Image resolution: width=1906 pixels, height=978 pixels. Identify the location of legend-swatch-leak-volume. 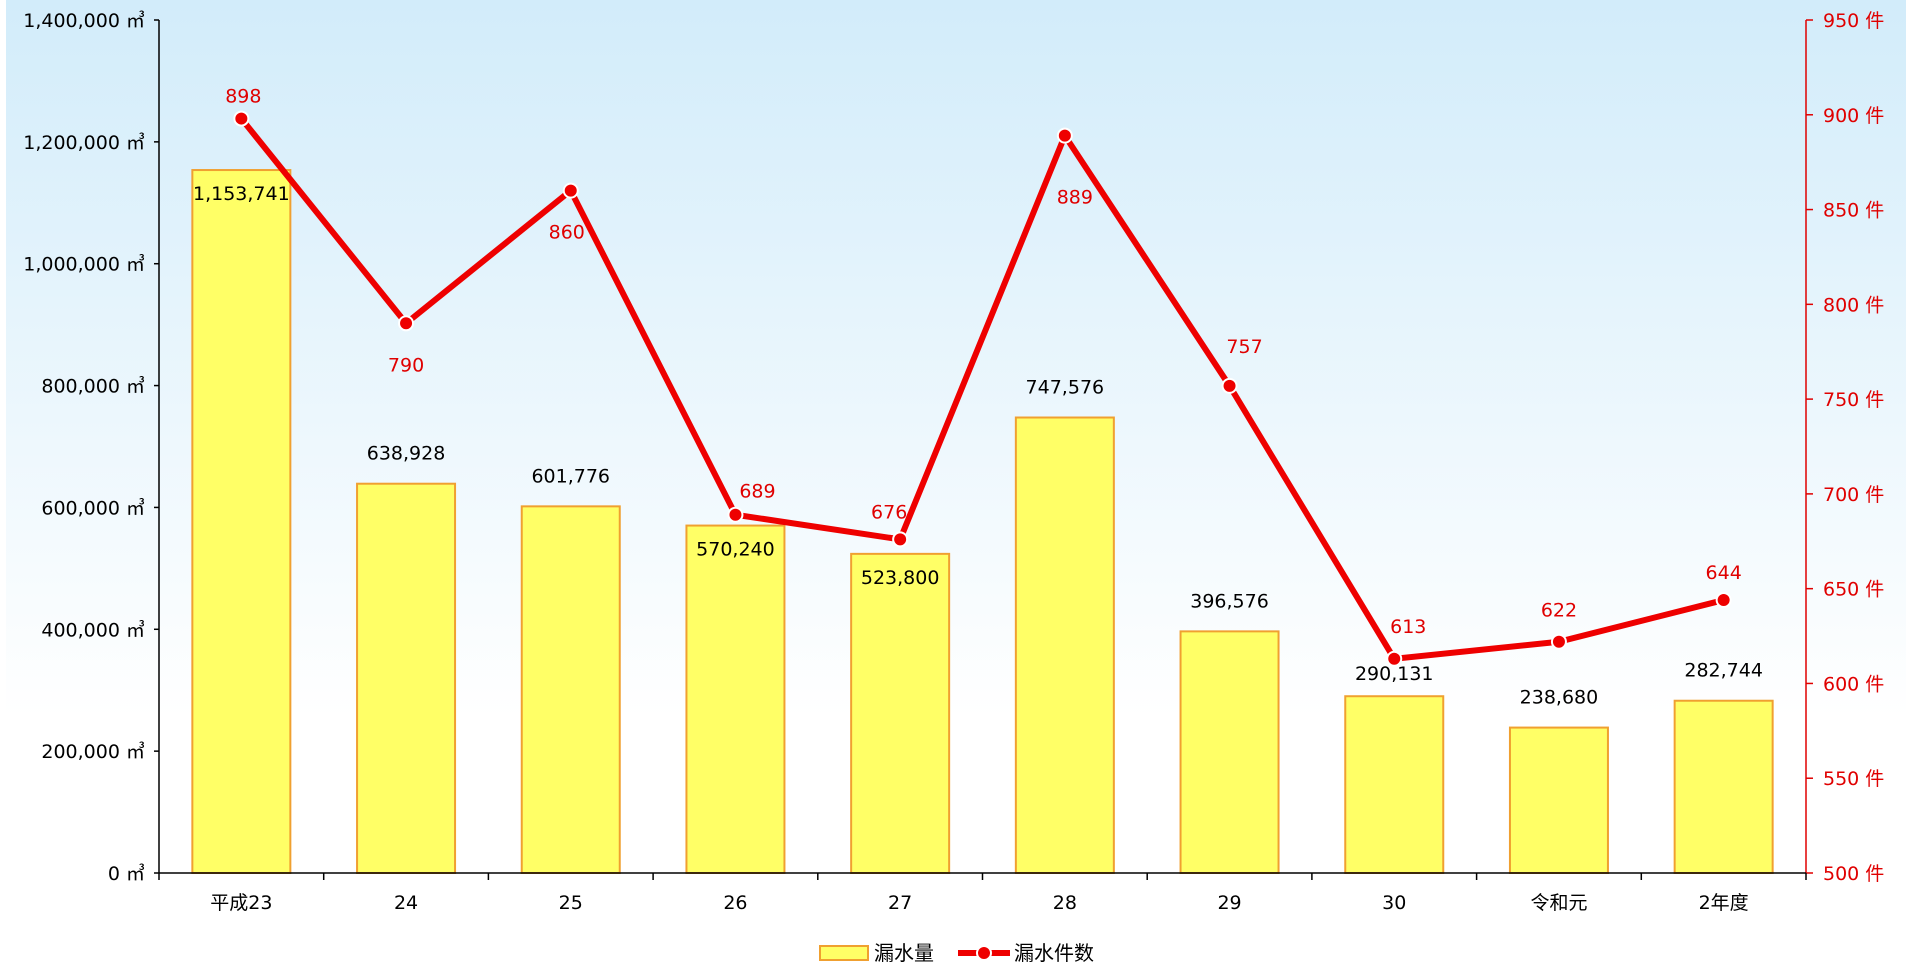
(844, 953).